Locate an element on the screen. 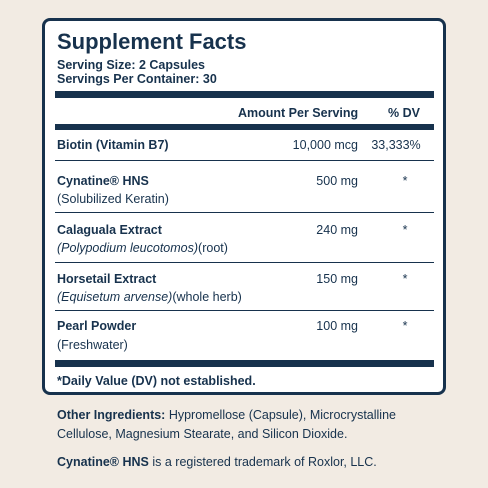 This screenshot has width=488, height=488. latin-name: (Polypodium leucotomos) is located at coordinates (128, 248).